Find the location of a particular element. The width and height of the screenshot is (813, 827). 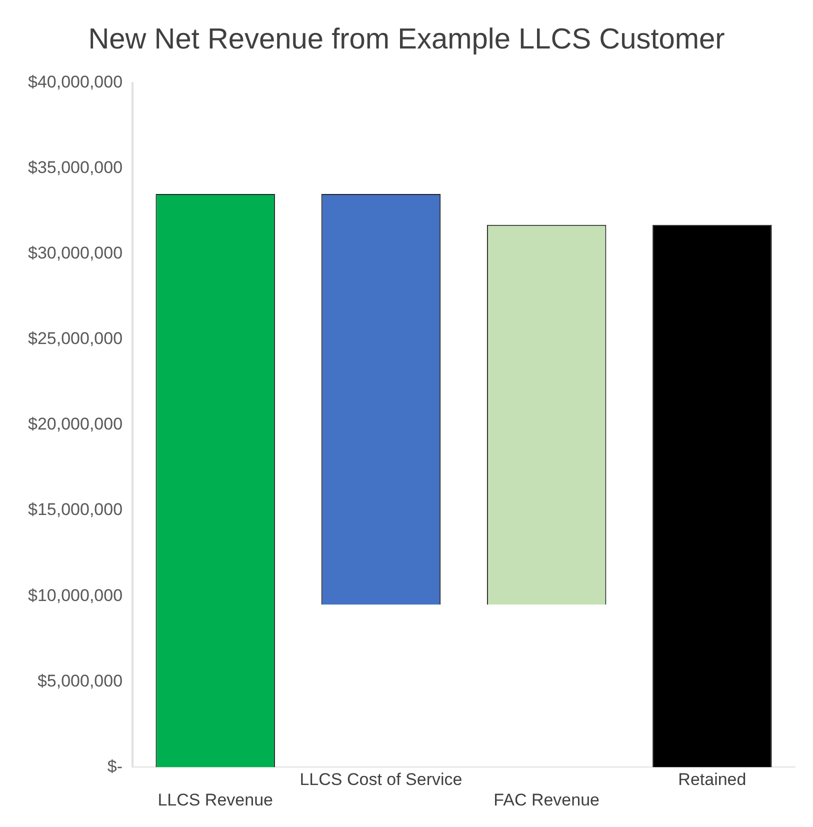

y-tick-label: $- is located at coordinates (115, 766).